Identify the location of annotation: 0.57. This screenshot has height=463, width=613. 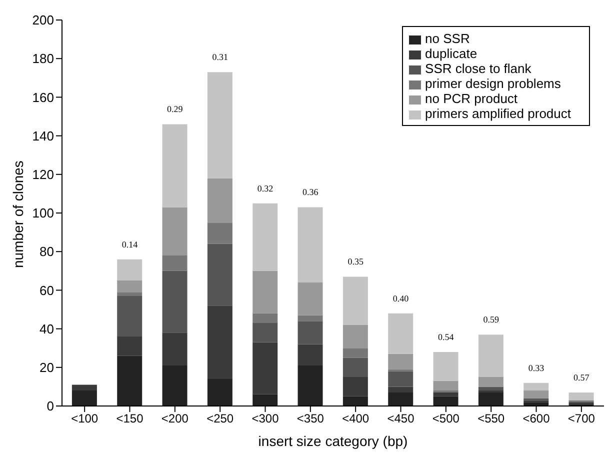
(582, 377).